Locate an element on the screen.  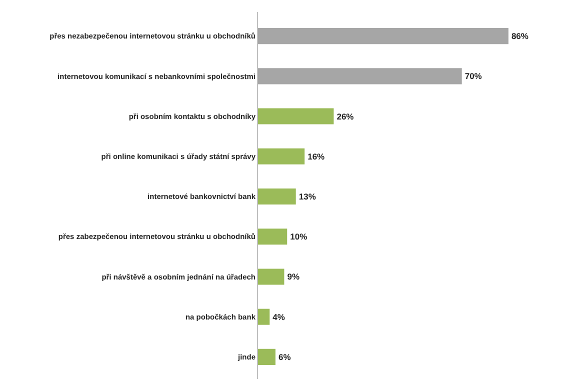
data-label: 16% is located at coordinates (317, 156).